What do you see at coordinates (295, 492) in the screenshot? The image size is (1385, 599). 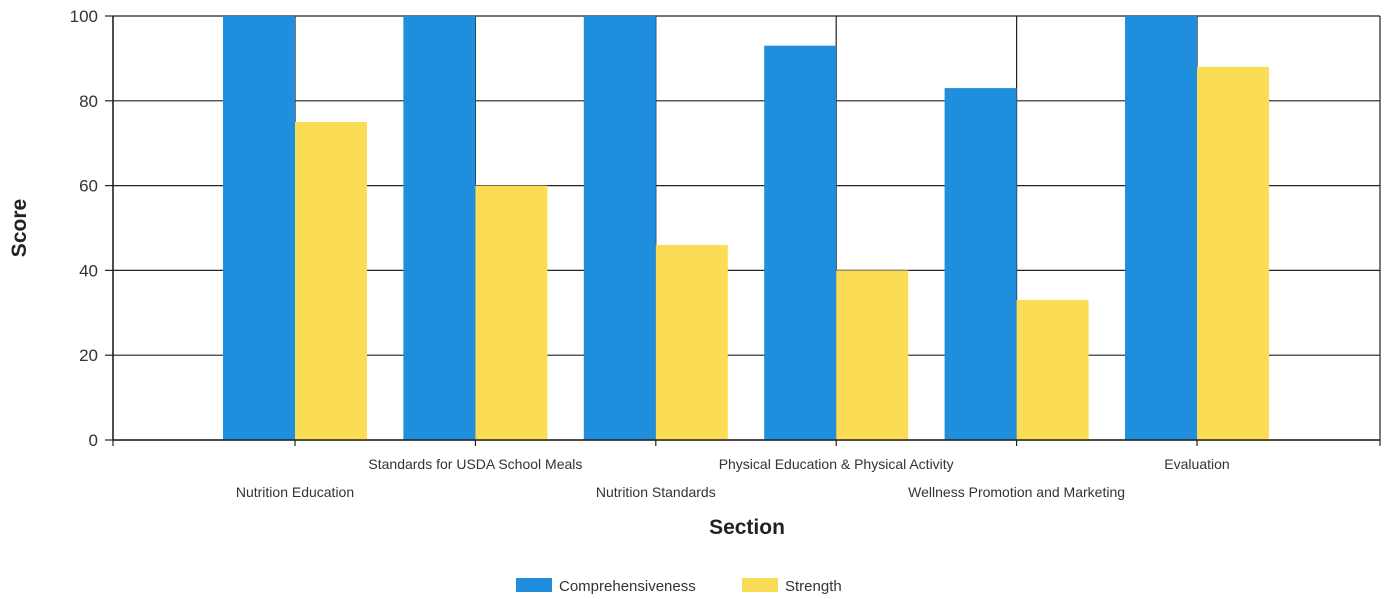 I see `category-label: Nutrition Education` at bounding box center [295, 492].